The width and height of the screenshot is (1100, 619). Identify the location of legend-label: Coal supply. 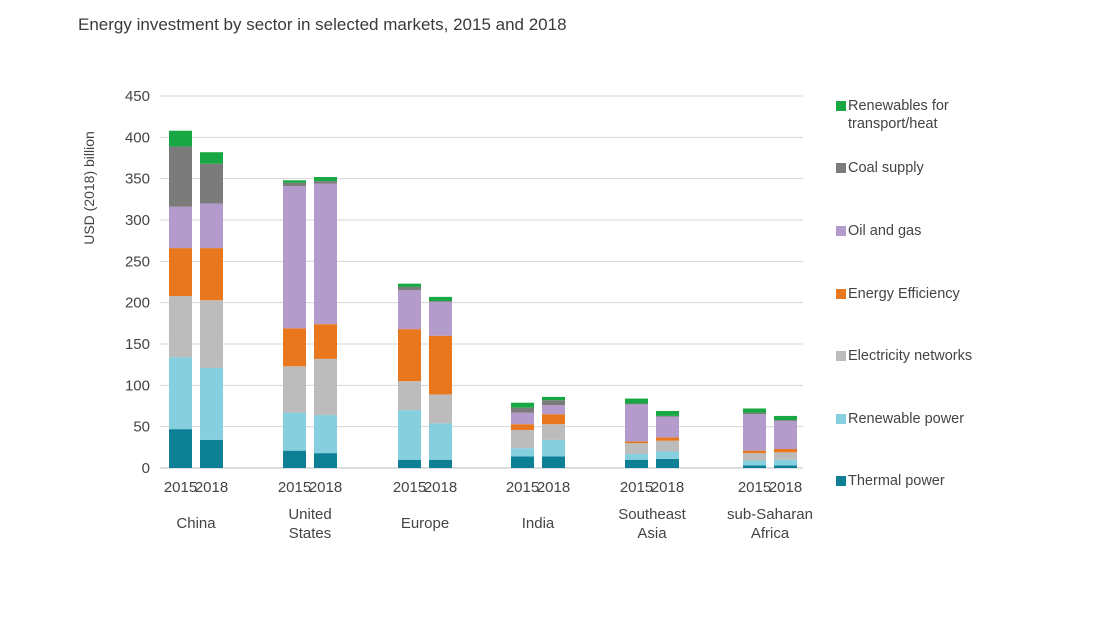
(886, 168).